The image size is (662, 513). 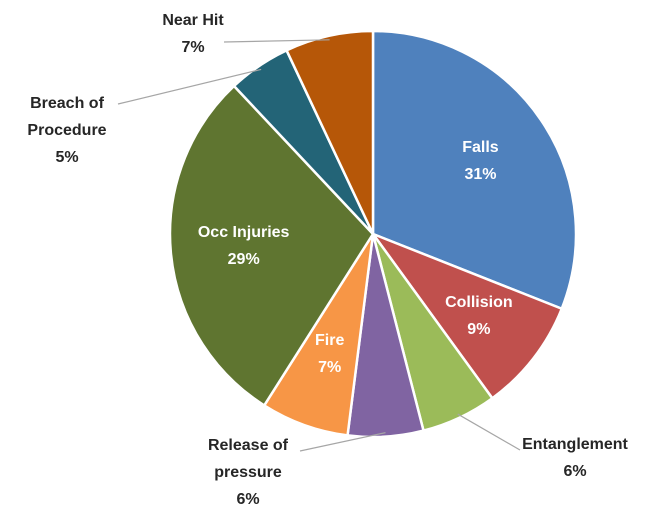 I want to click on slice-label: Fire, so click(x=330, y=341).